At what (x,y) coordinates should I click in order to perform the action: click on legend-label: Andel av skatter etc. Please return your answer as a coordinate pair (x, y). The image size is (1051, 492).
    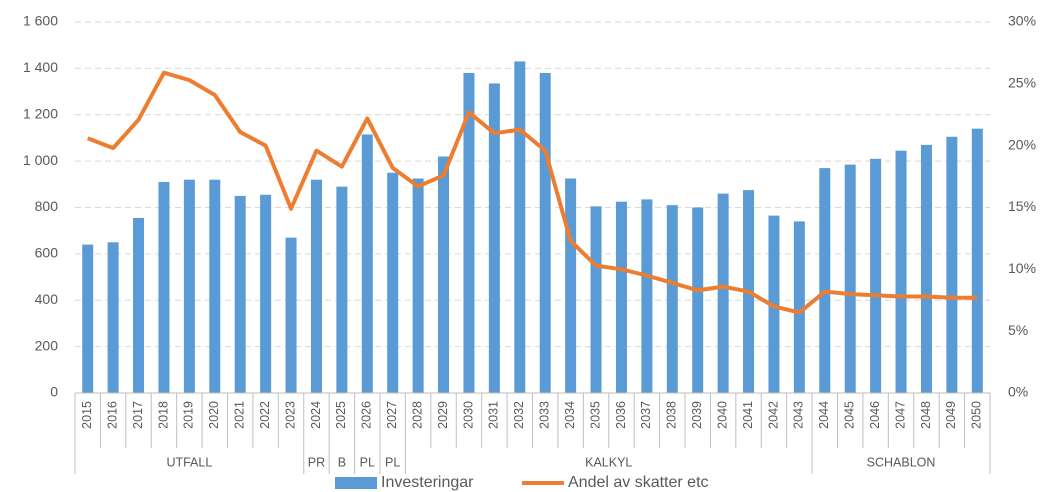
    Looking at the image, I should click on (638, 482).